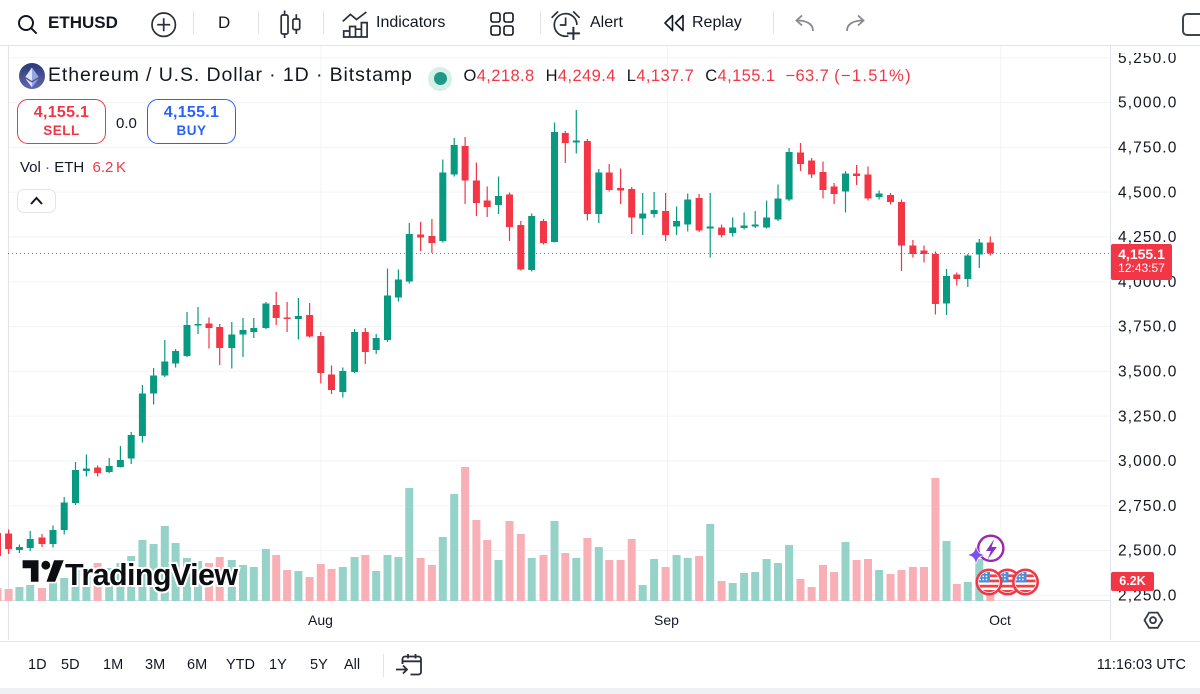  I want to click on svg-text: 4,750.0, so click(1147, 148).